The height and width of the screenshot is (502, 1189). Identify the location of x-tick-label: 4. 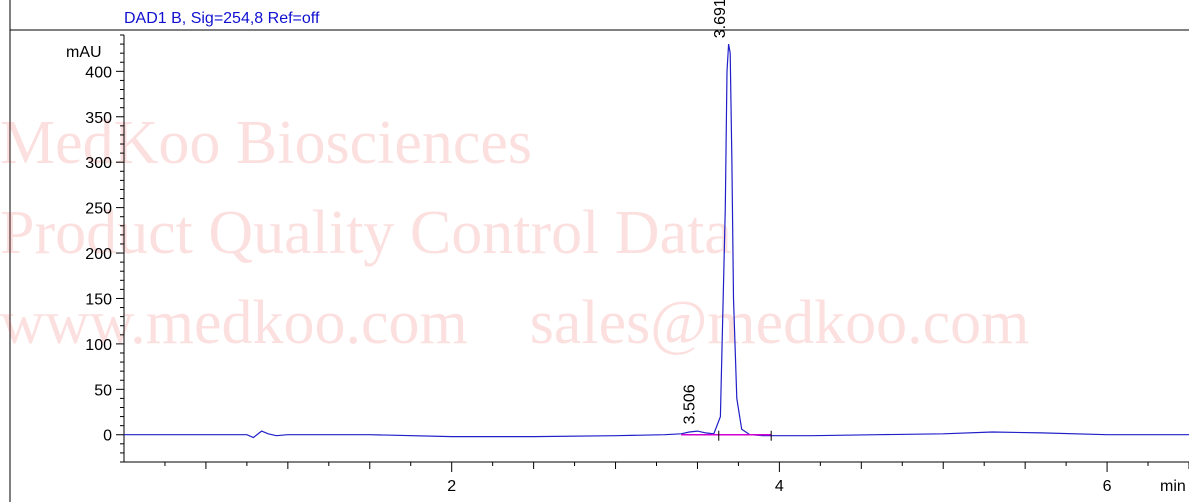
(779, 486).